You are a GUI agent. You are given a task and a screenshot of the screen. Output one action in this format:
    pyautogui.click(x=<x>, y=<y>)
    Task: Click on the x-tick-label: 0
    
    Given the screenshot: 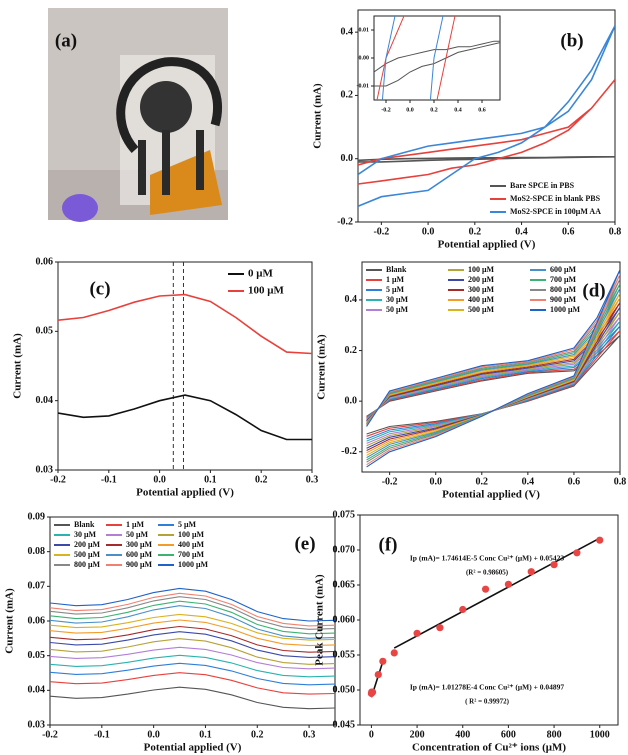 What is the action you would take?
    pyautogui.click(x=371, y=734)
    